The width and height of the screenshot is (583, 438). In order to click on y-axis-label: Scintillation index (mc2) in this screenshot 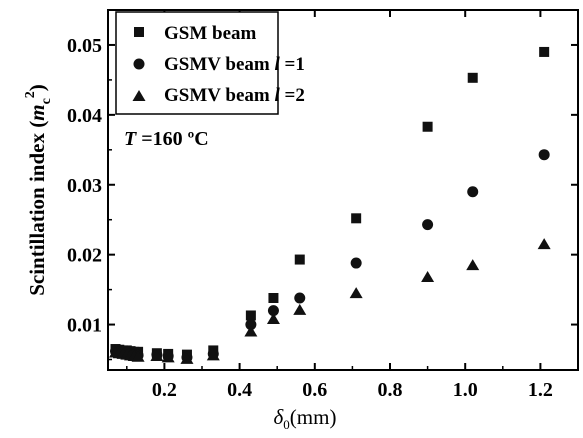, I will do `click(38, 190)`.